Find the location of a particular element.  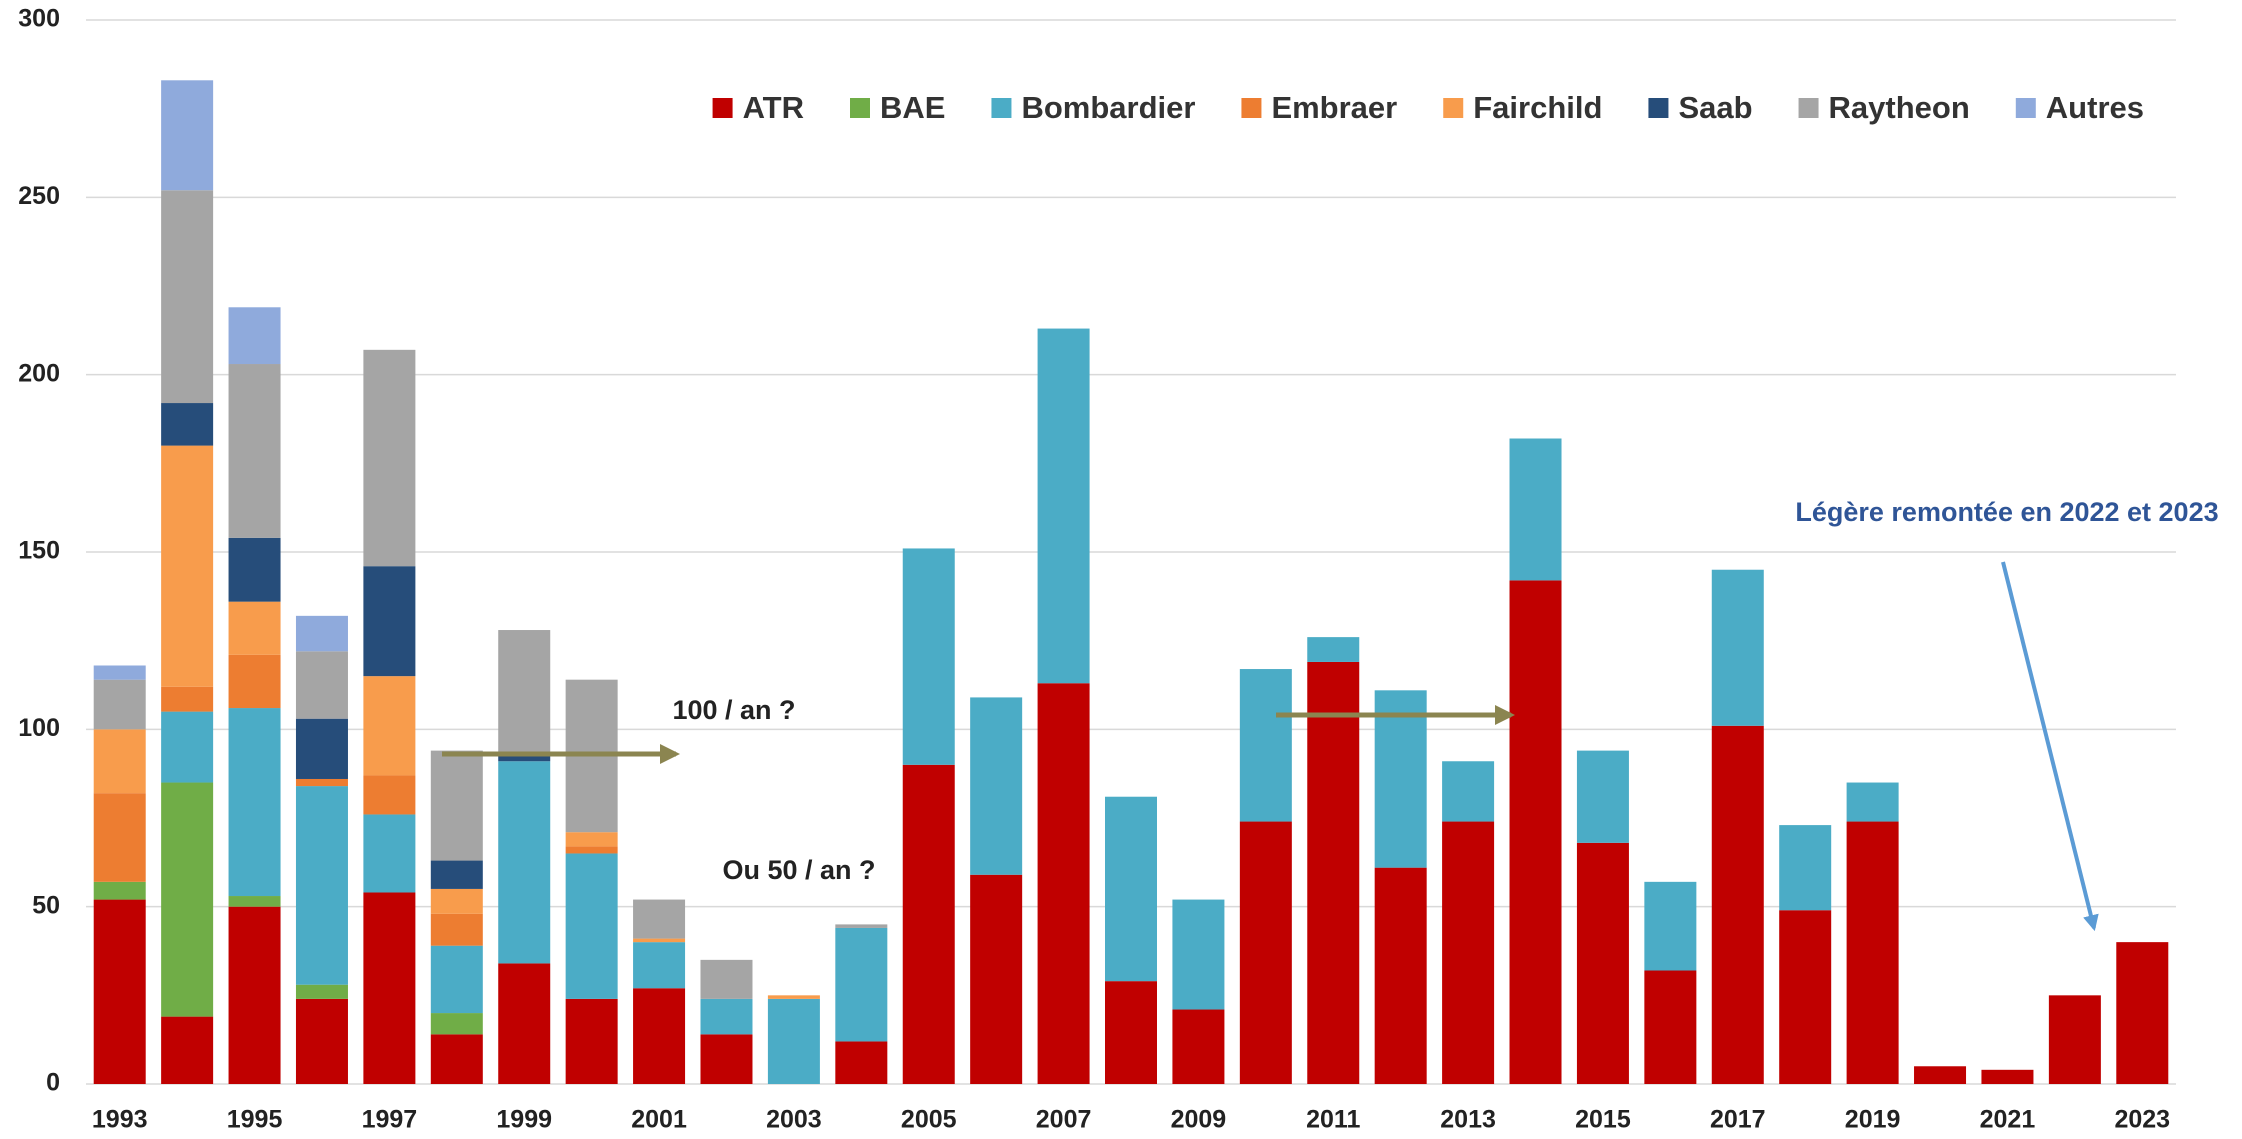

x-tick-label: 1997 is located at coordinates (390, 1120).